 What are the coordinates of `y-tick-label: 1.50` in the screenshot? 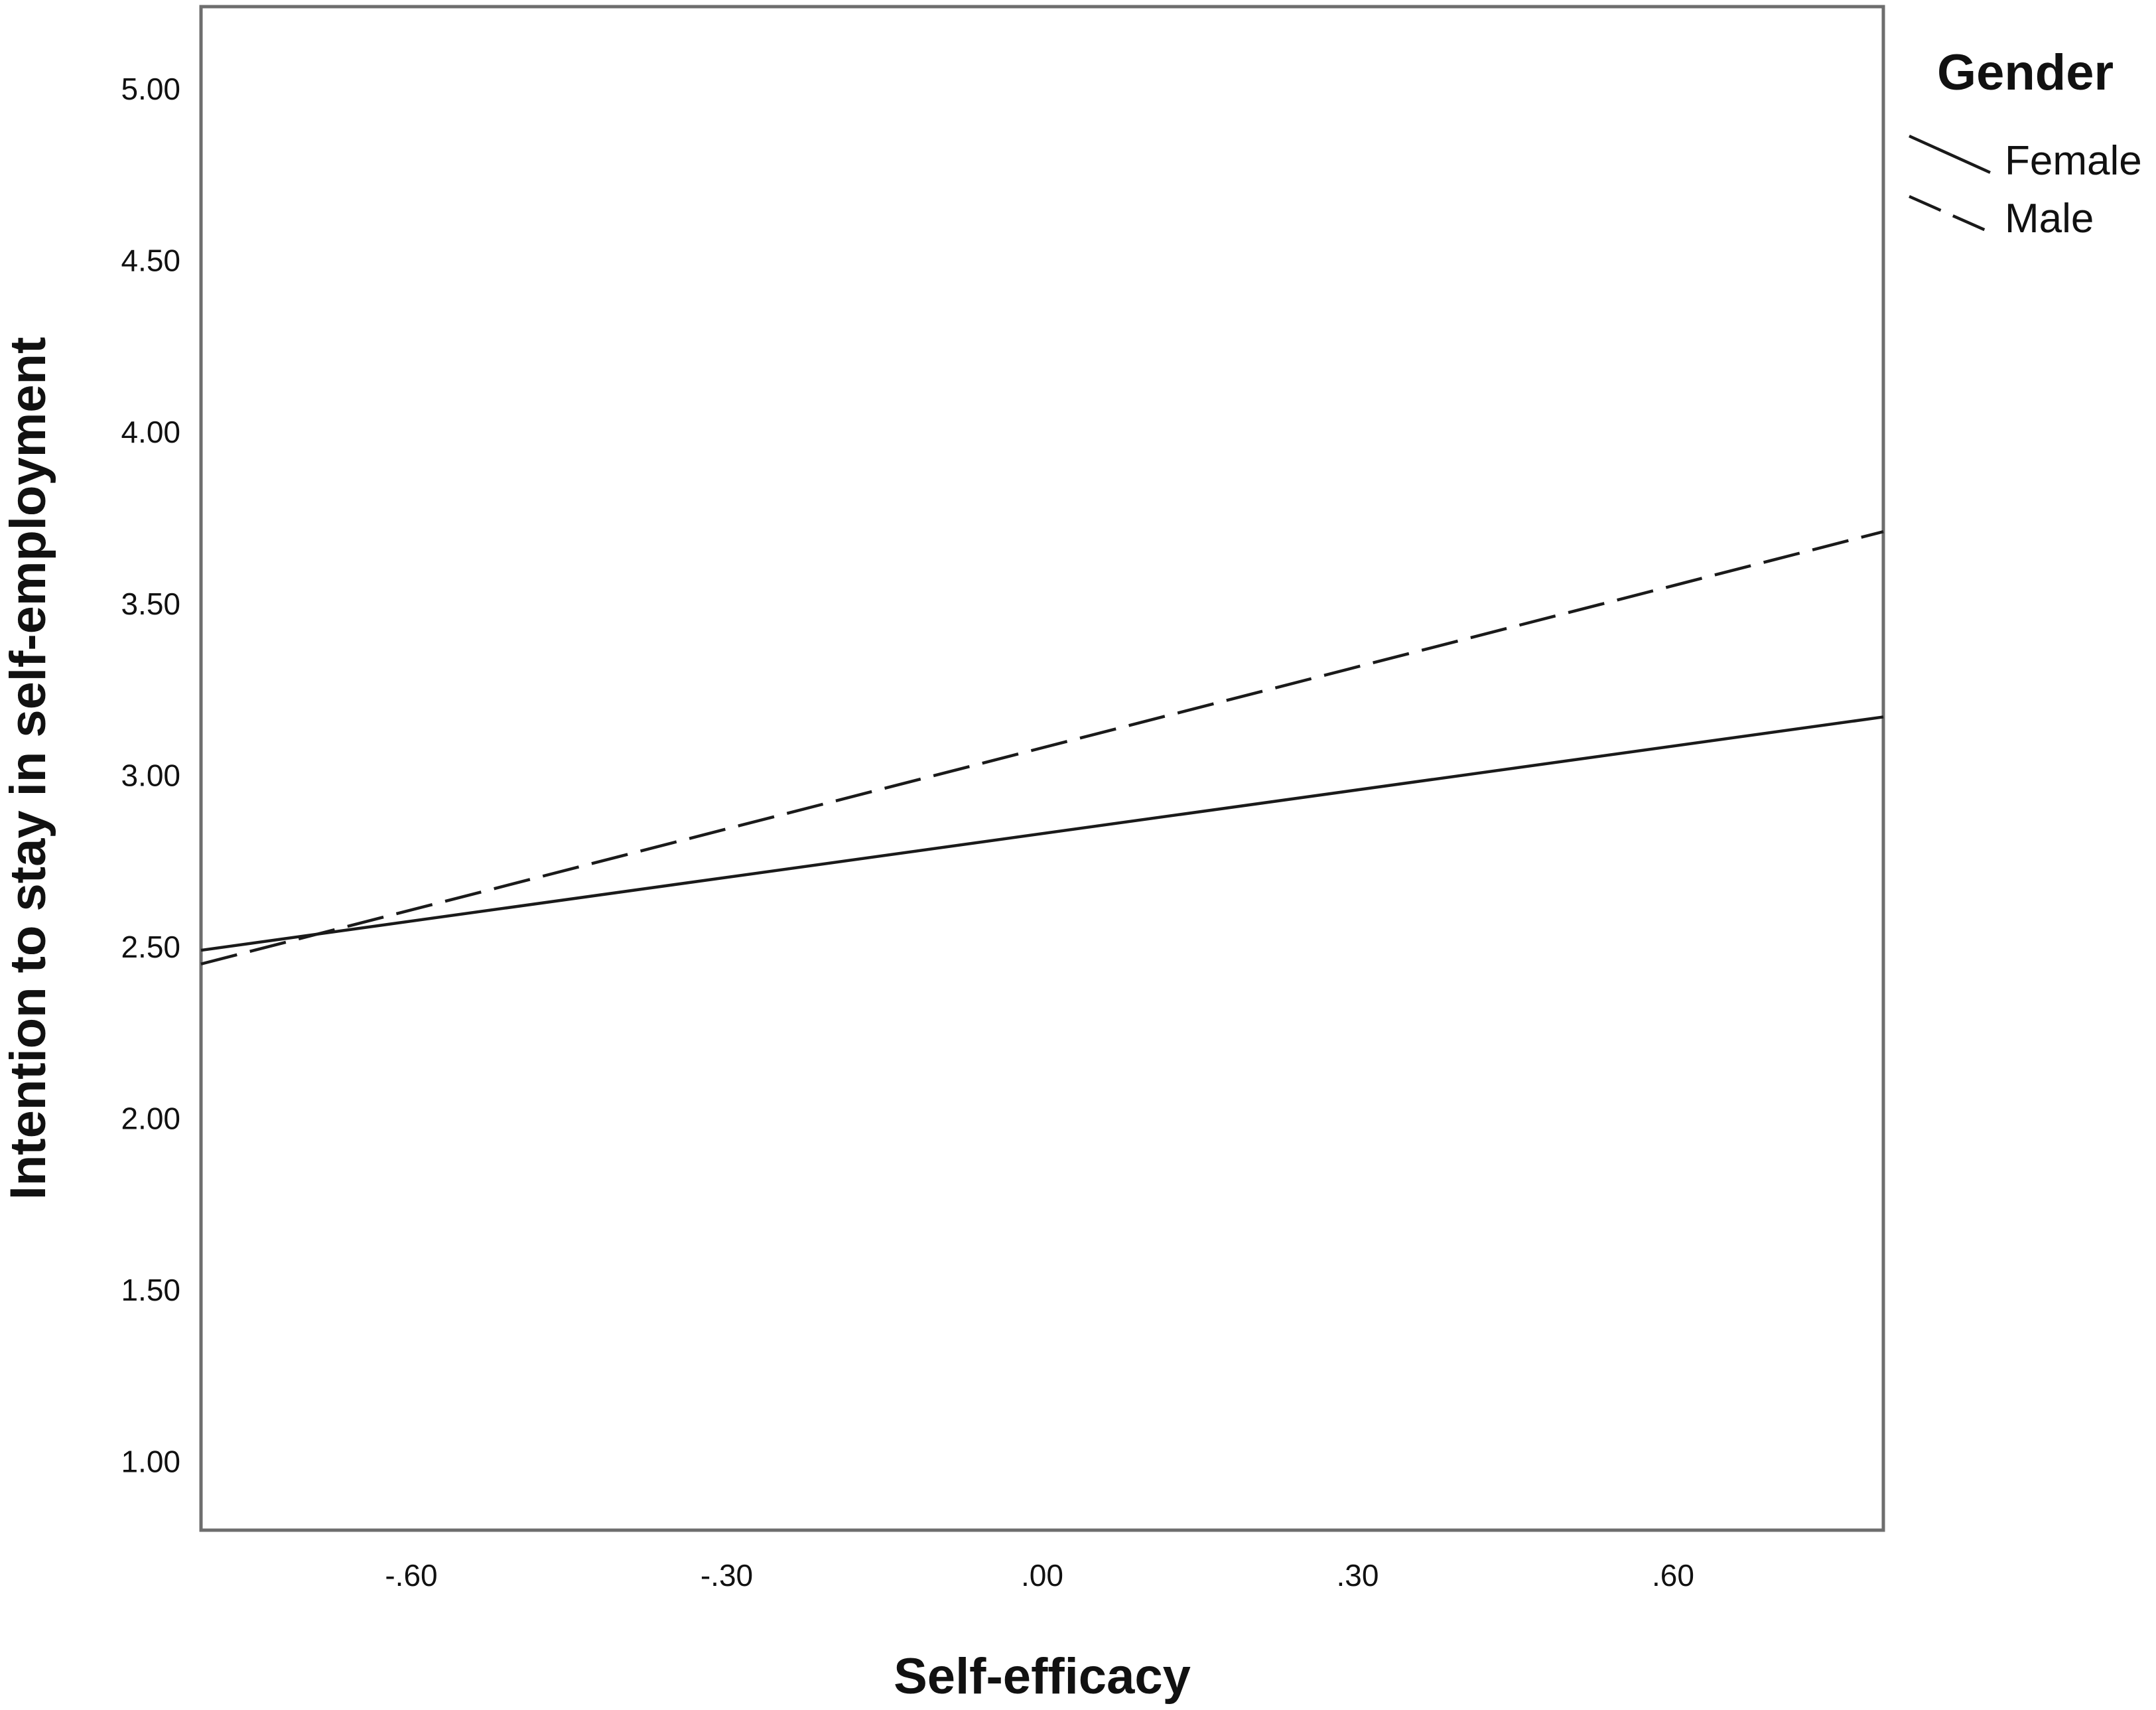 It's located at (150, 1290).